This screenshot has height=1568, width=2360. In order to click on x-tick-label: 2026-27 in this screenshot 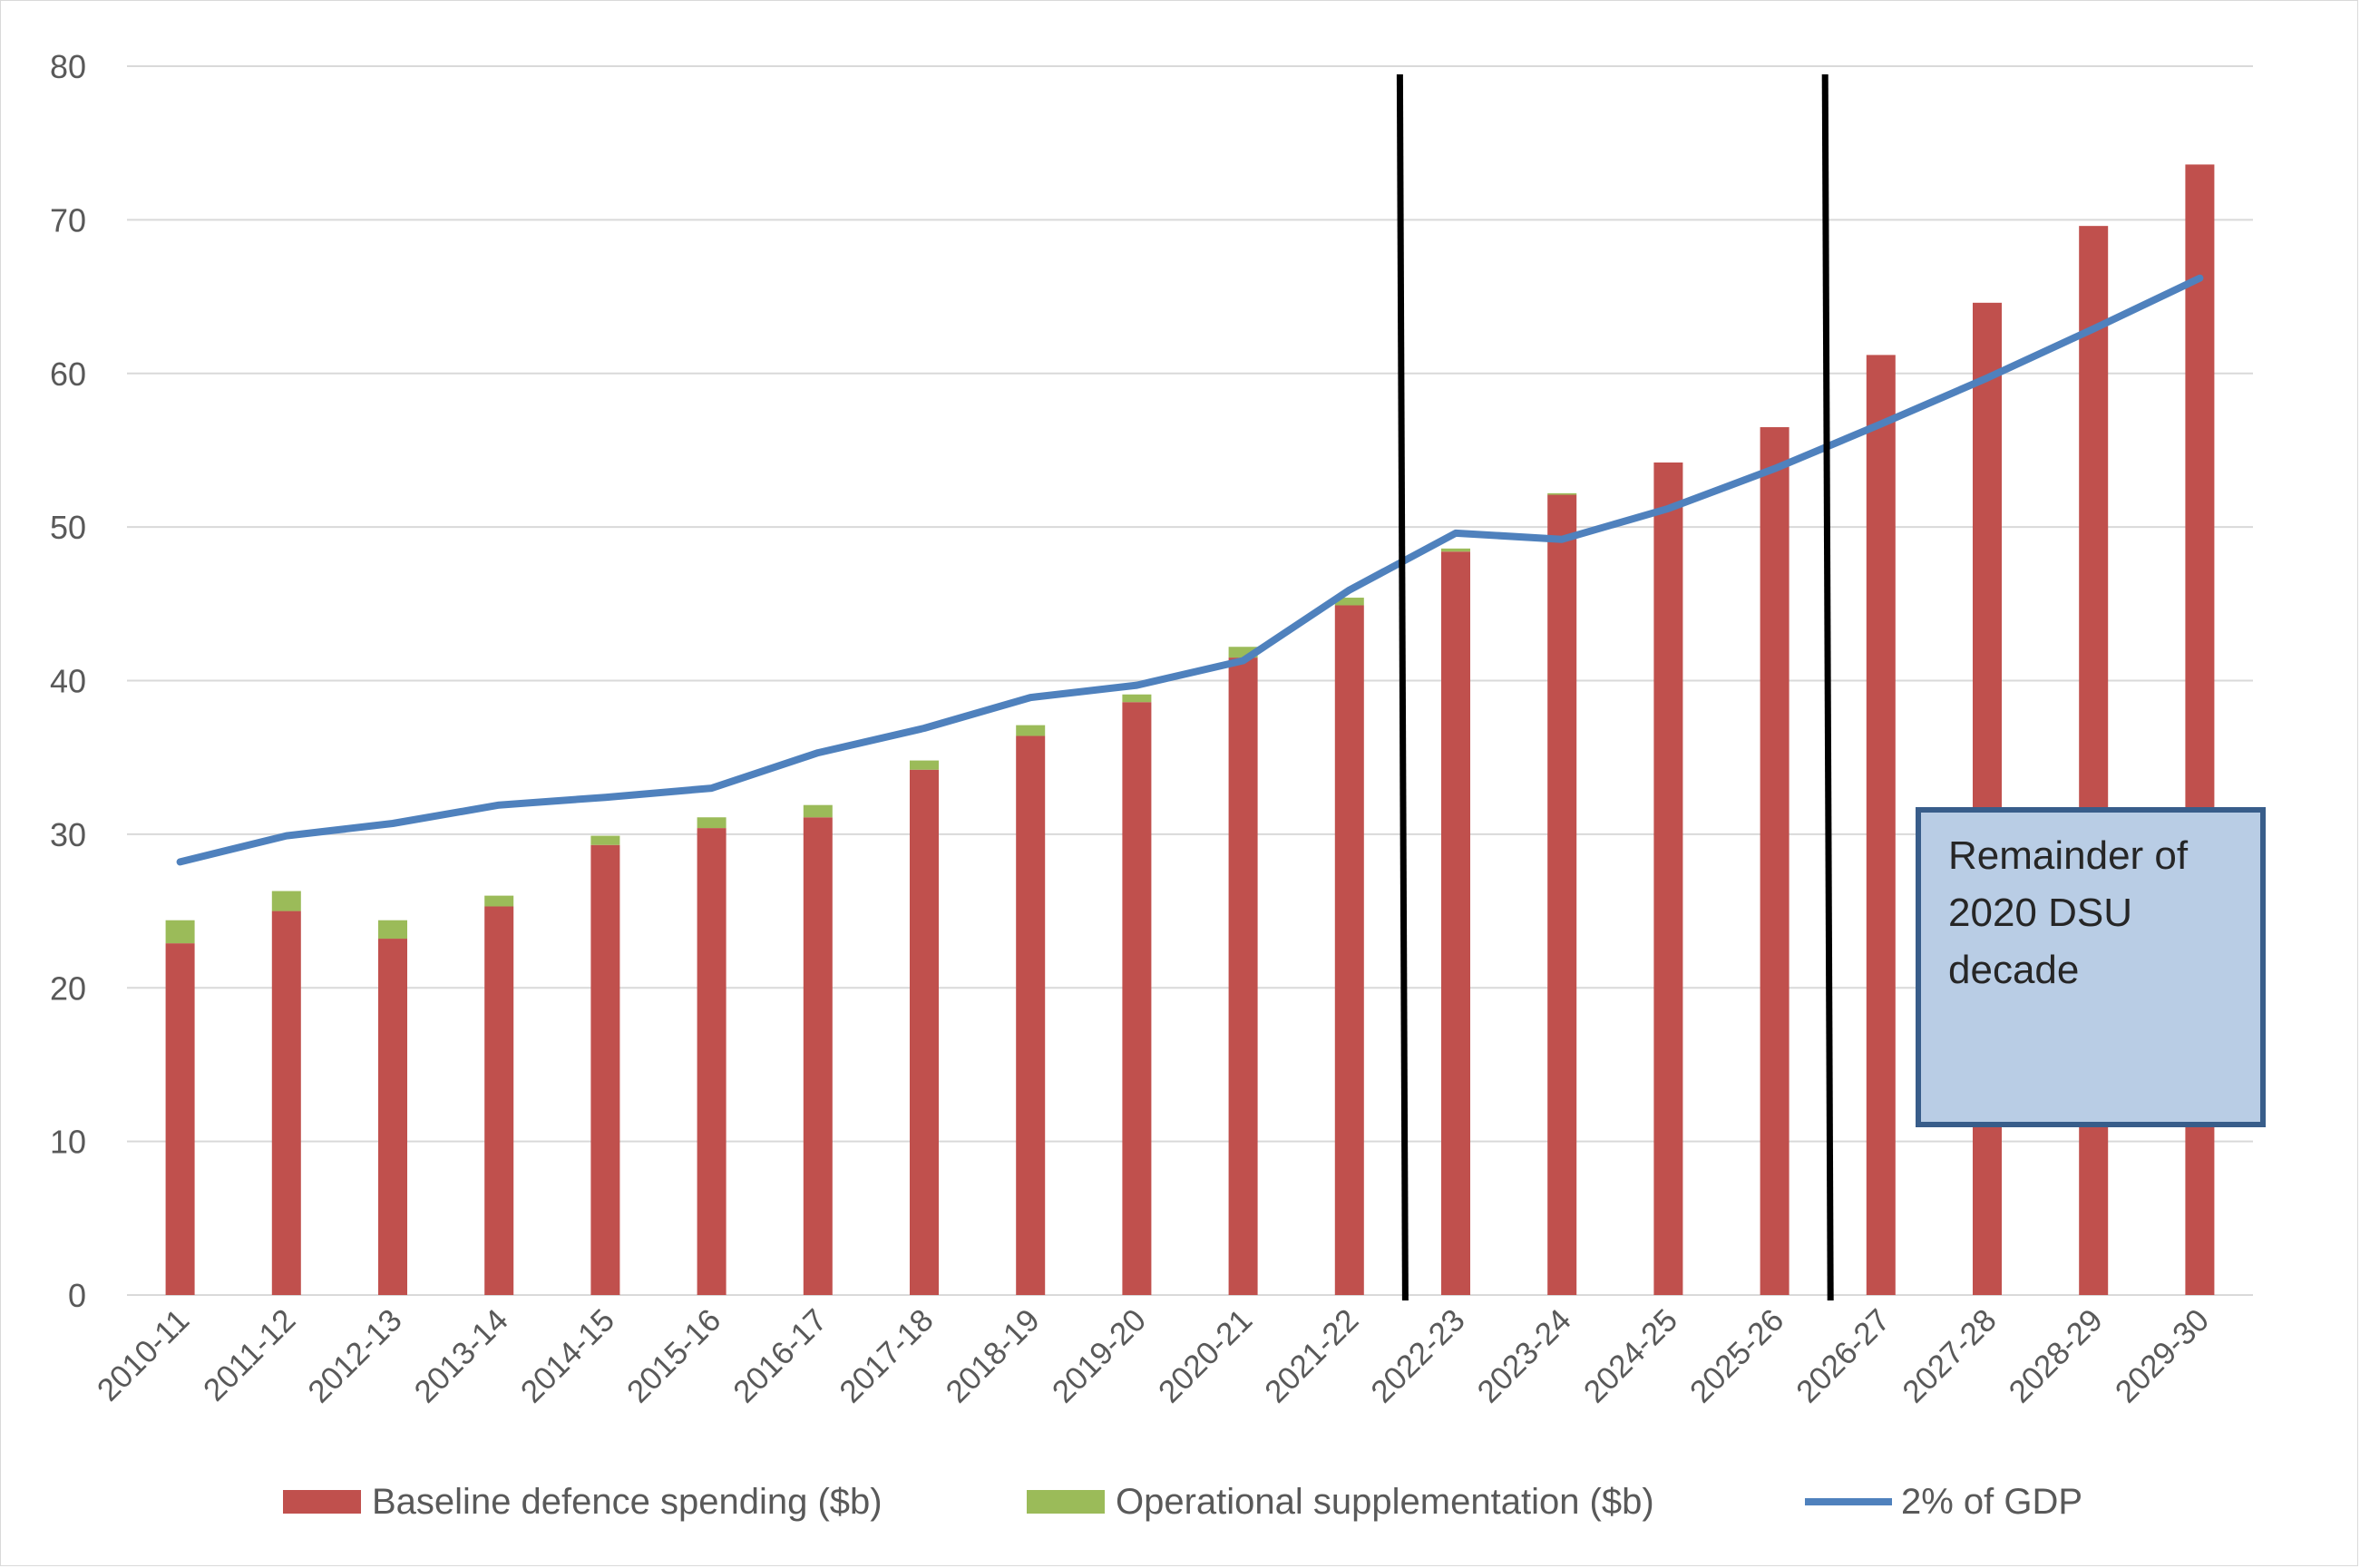, I will do `click(1843, 1355)`.